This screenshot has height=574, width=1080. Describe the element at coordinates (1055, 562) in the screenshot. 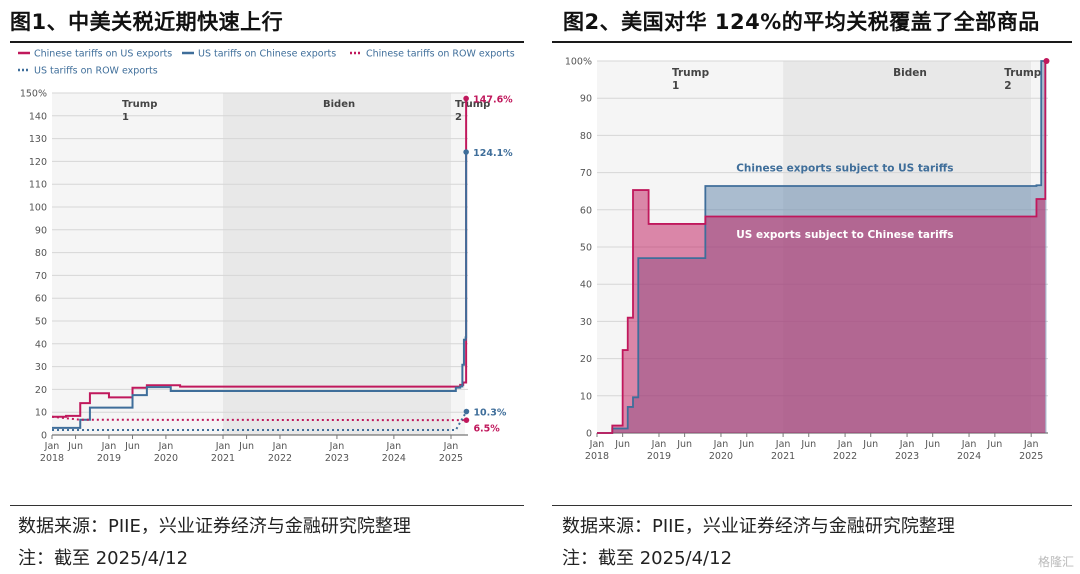

I see `watermark-logo: 格隆汇` at that location.